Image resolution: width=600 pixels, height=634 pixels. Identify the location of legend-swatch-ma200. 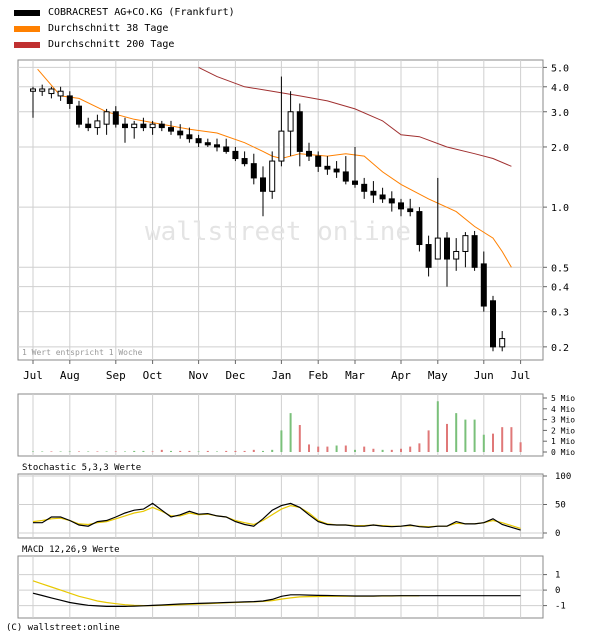
(27, 45).